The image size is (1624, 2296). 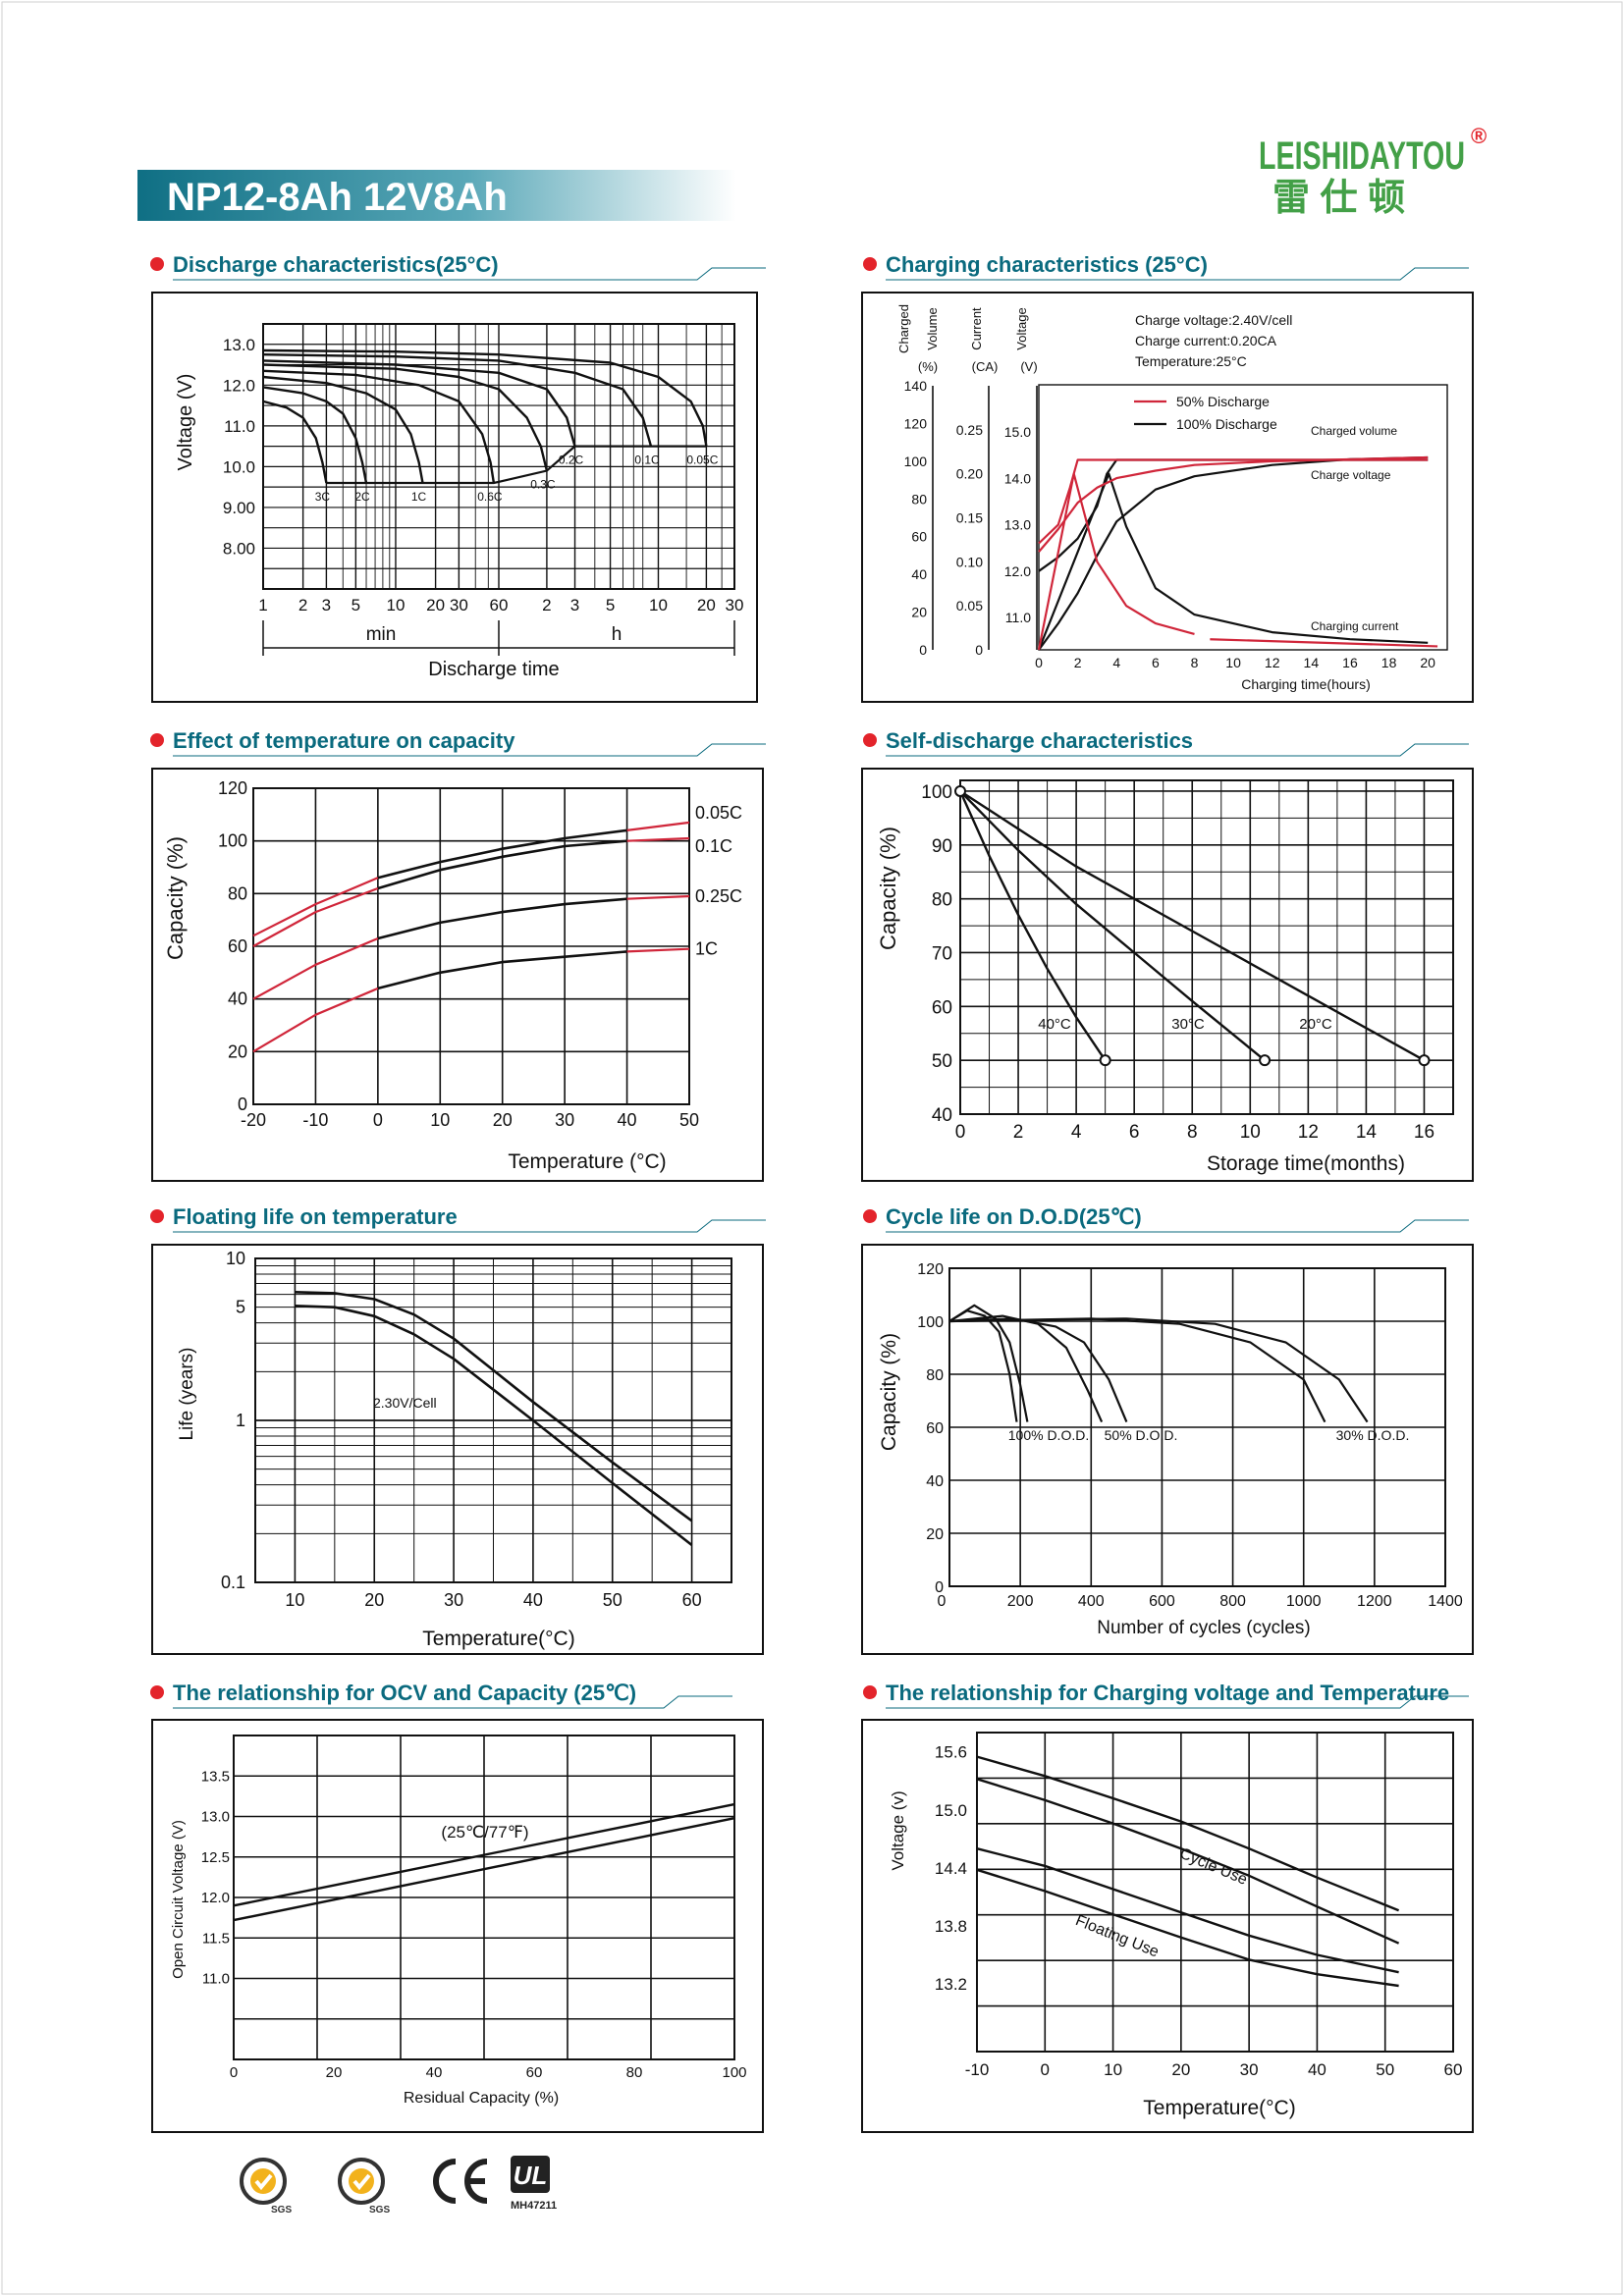 What do you see at coordinates (969, 606) in the screenshot?
I see `current-tick-label: 0.05` at bounding box center [969, 606].